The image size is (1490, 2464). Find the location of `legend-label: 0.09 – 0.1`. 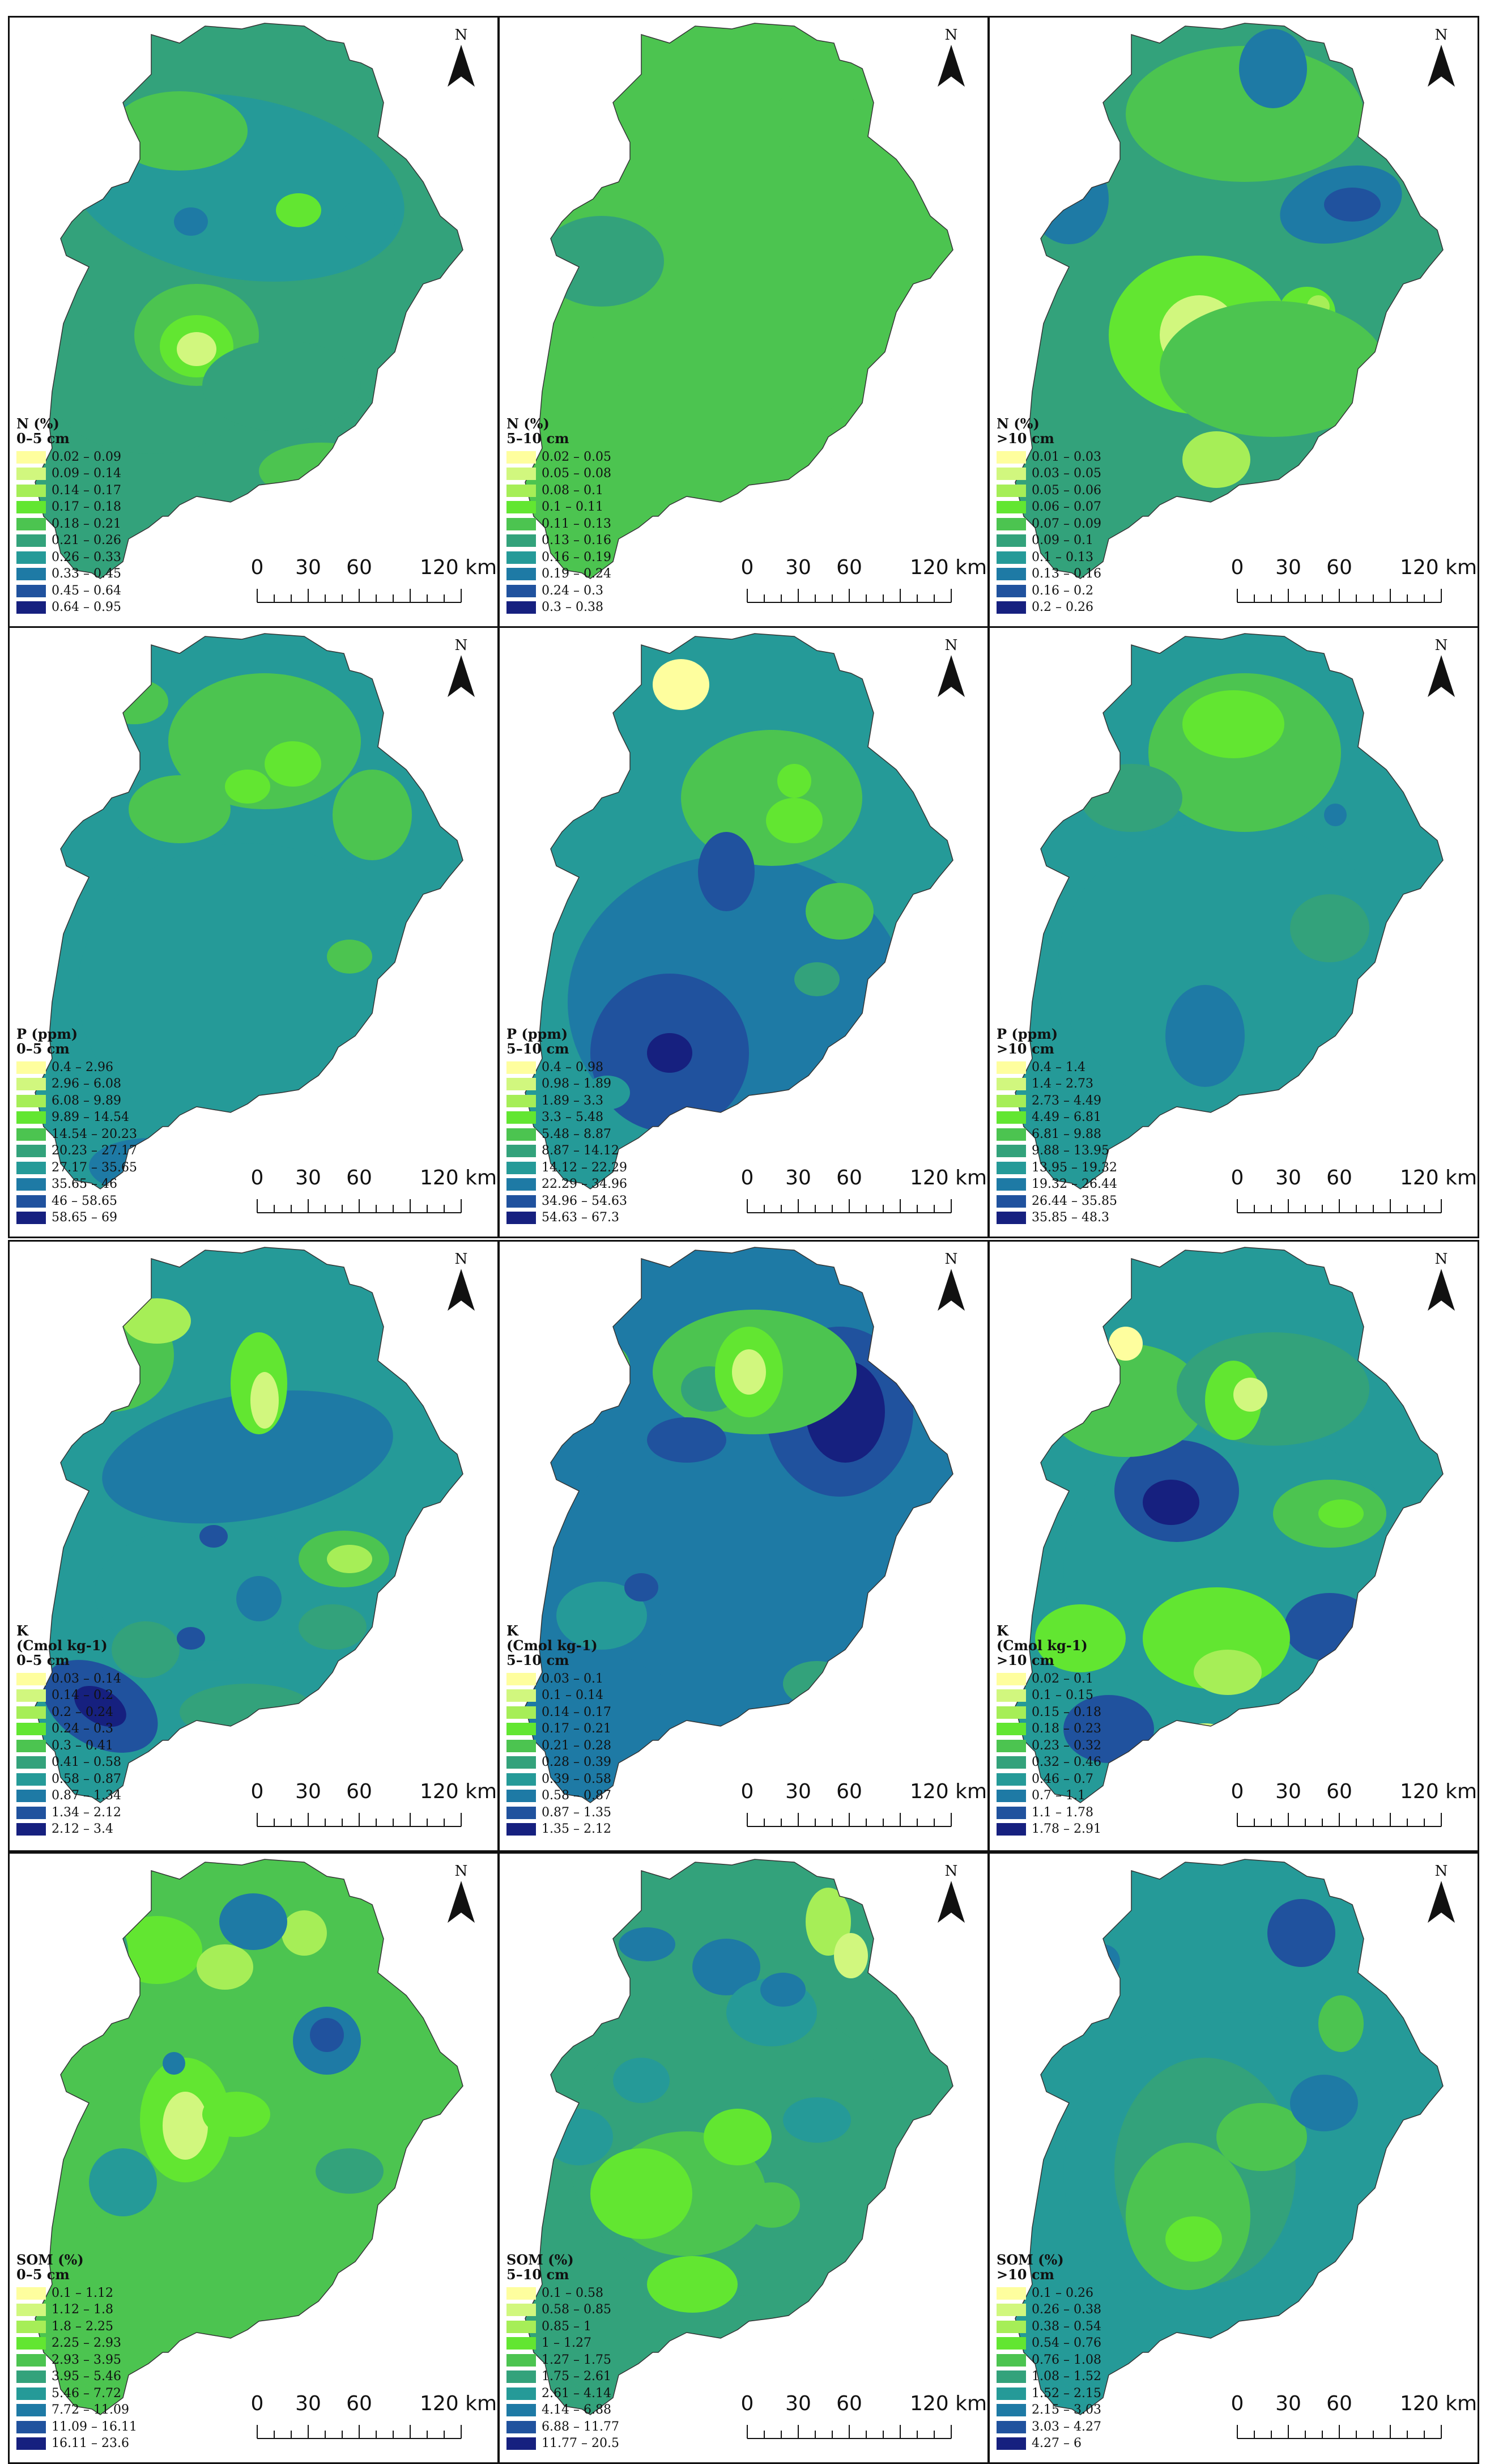

legend-label: 0.09 – 0.1 is located at coordinates (1062, 540).